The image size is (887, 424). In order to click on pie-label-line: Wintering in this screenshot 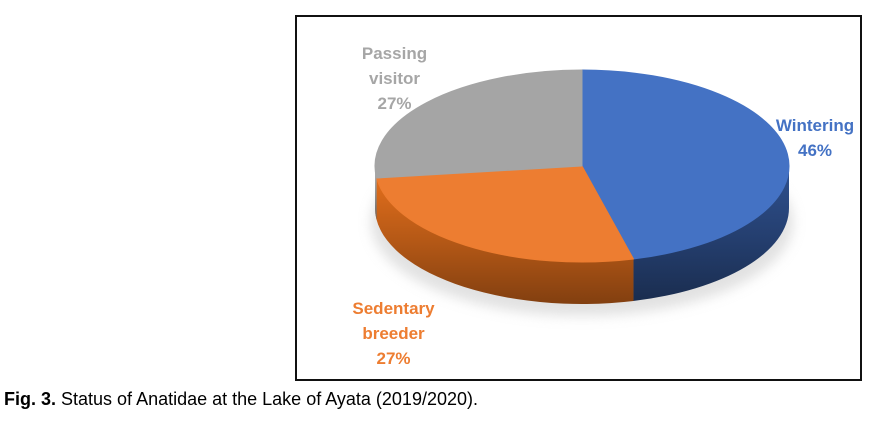, I will do `click(815, 125)`.